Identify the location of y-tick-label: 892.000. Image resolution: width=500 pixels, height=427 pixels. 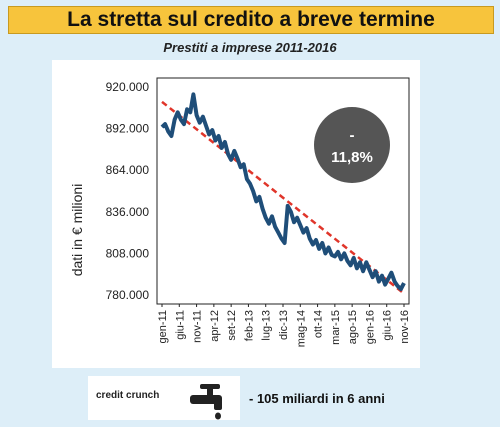
(128, 129).